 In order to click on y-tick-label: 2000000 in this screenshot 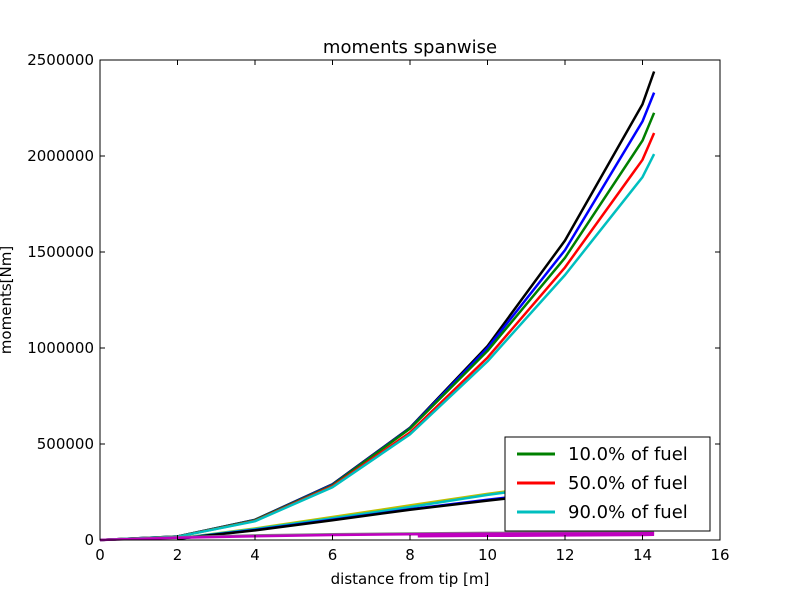, I will do `click(60, 156)`.